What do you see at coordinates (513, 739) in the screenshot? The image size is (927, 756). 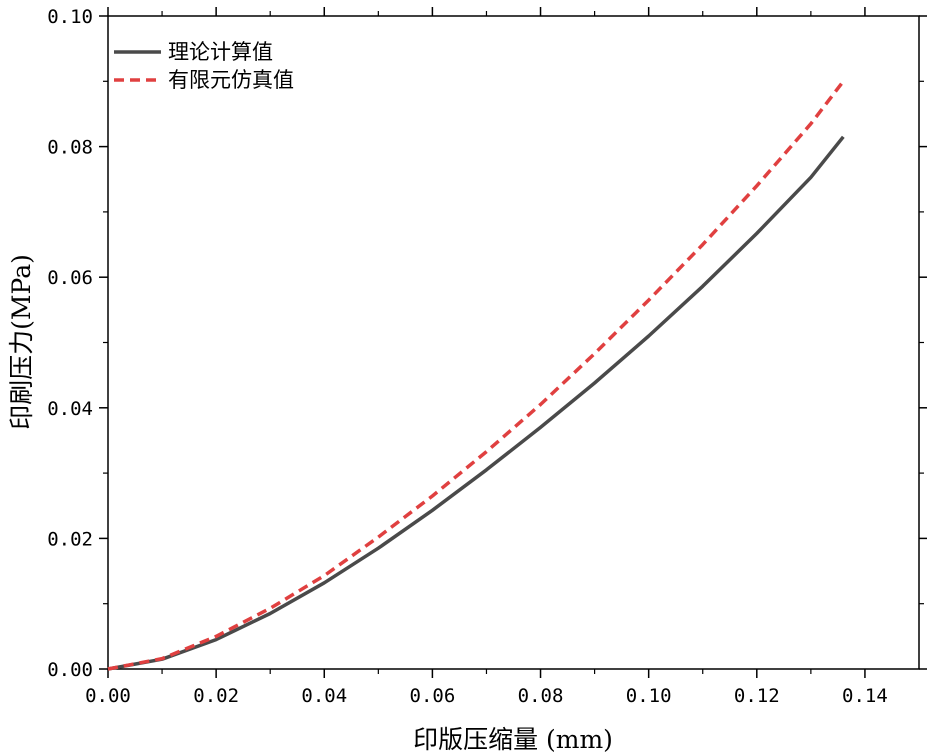 I see `x-axis-title: 印版压缩量 (mm)` at bounding box center [513, 739].